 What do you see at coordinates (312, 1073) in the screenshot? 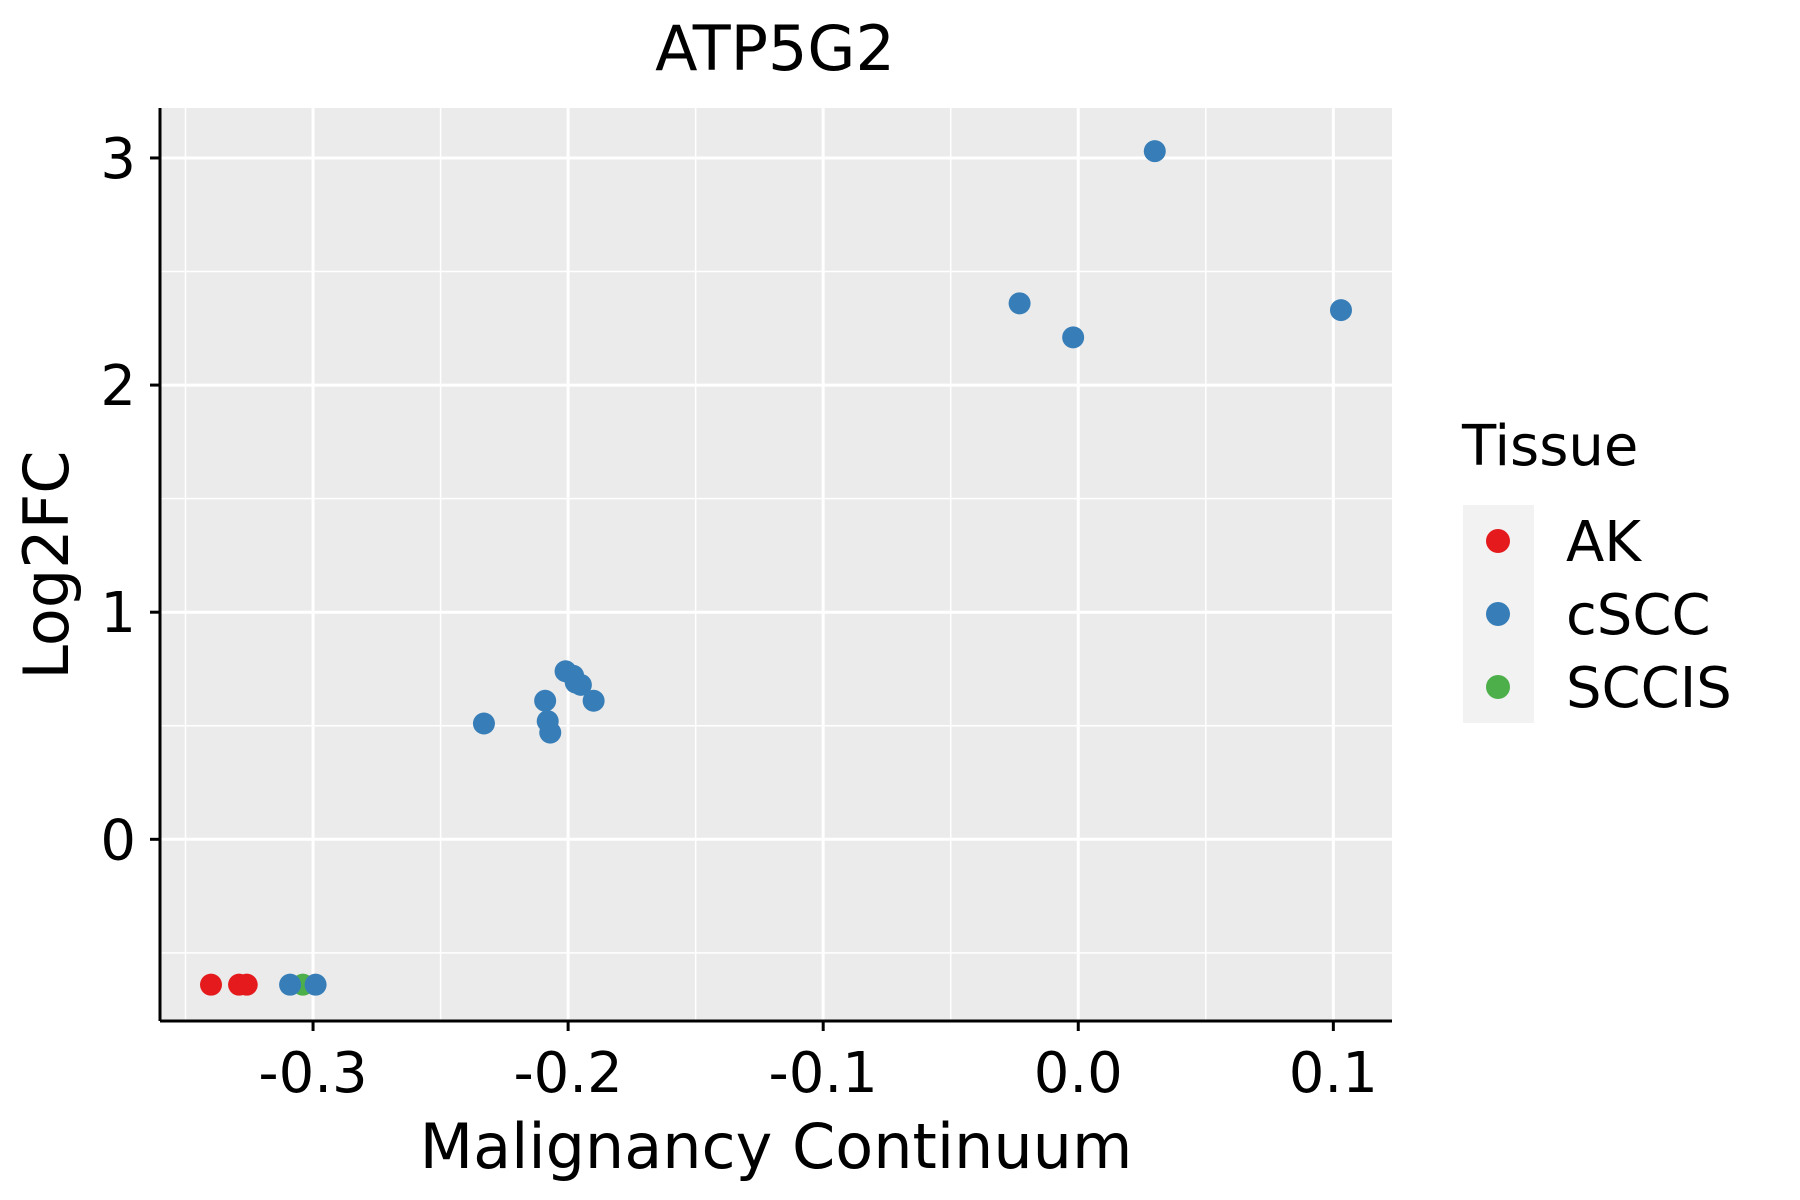
I see `x-tick-label: -0.3` at bounding box center [312, 1073].